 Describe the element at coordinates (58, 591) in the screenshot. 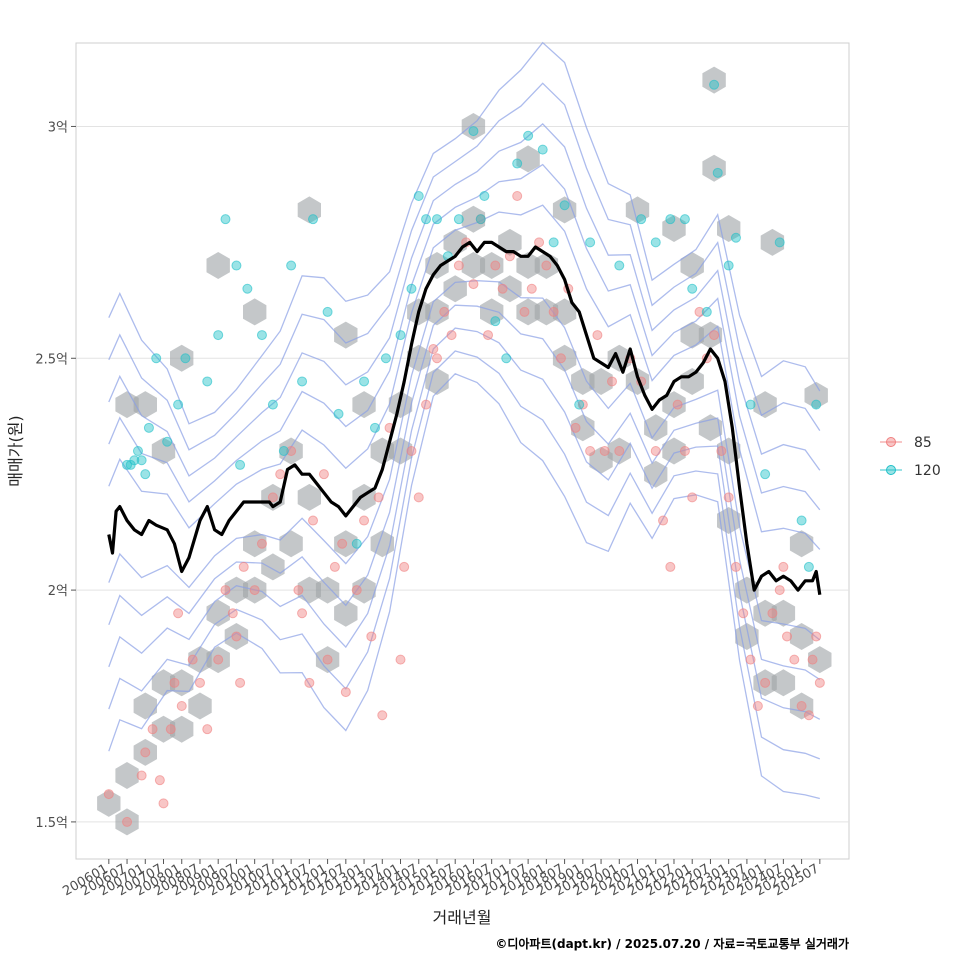

I see `y-tick-label: 2억` at that location.